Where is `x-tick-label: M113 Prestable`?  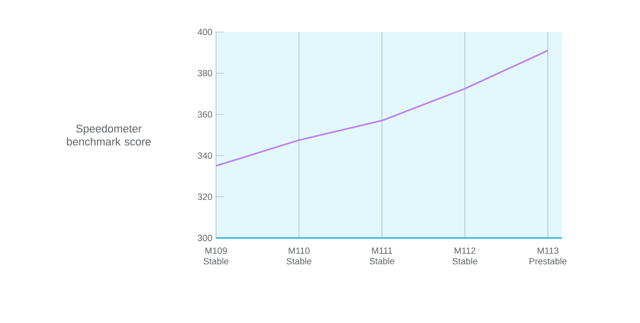
x-tick-label: M113 Prestable is located at coordinates (548, 256).